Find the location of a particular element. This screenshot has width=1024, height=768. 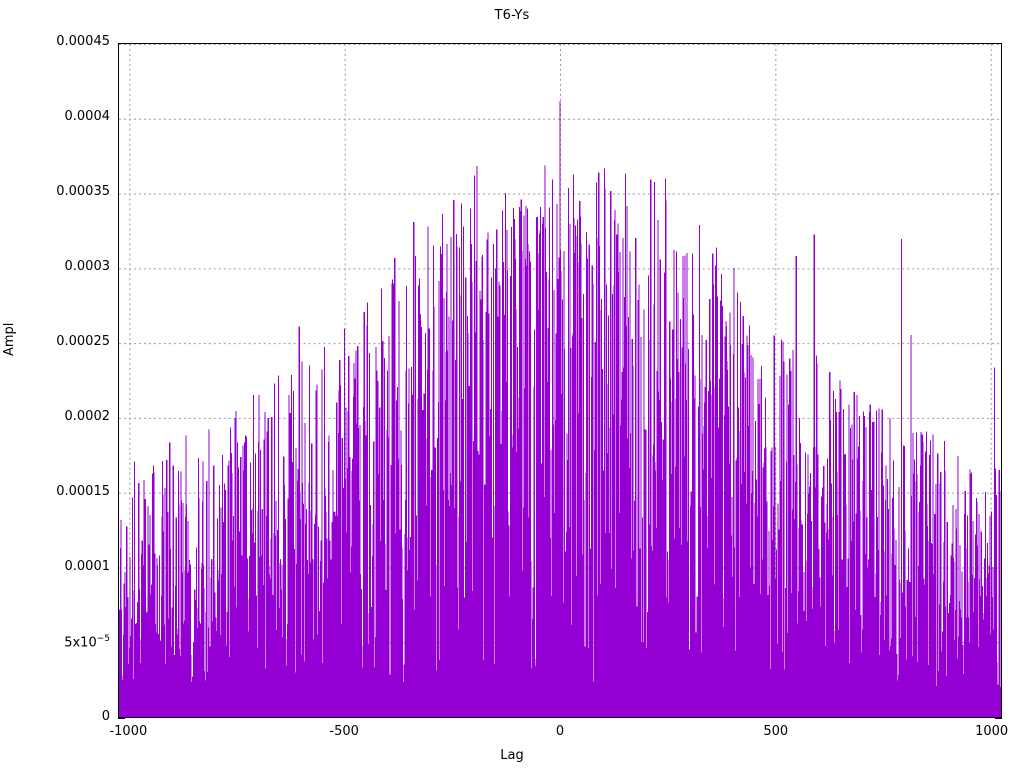

y-tick-label: 0.00045 is located at coordinates (83, 41).